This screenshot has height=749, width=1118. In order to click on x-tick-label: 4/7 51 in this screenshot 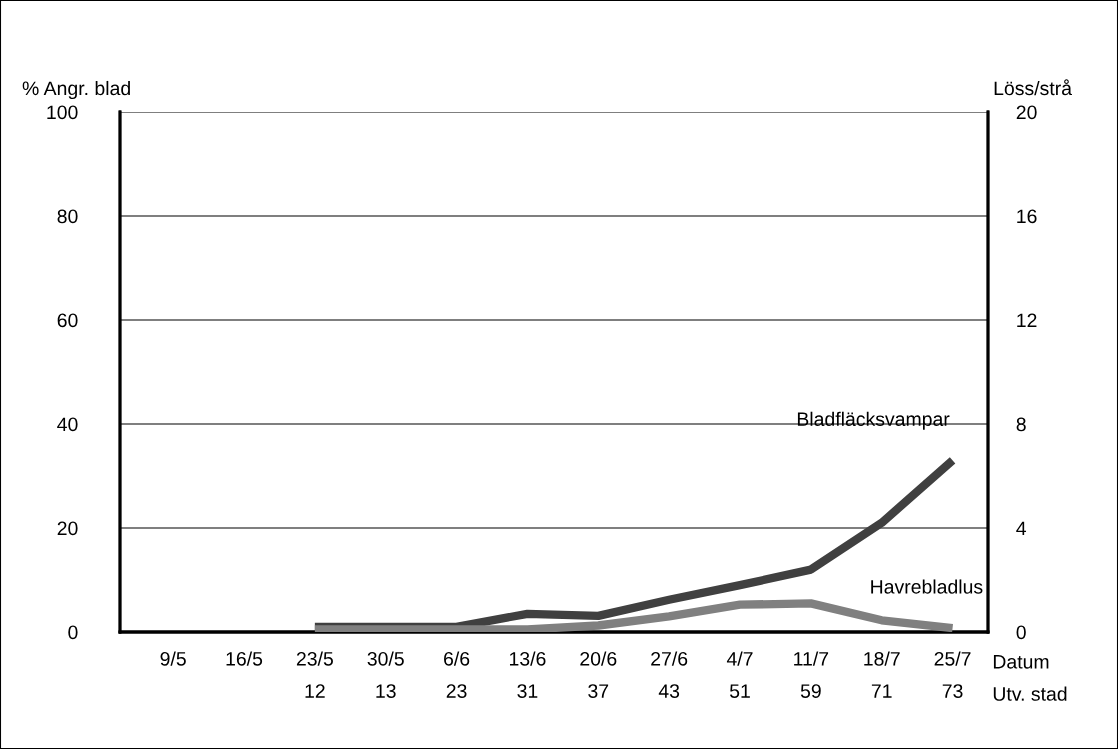, I will do `click(739, 674)`.